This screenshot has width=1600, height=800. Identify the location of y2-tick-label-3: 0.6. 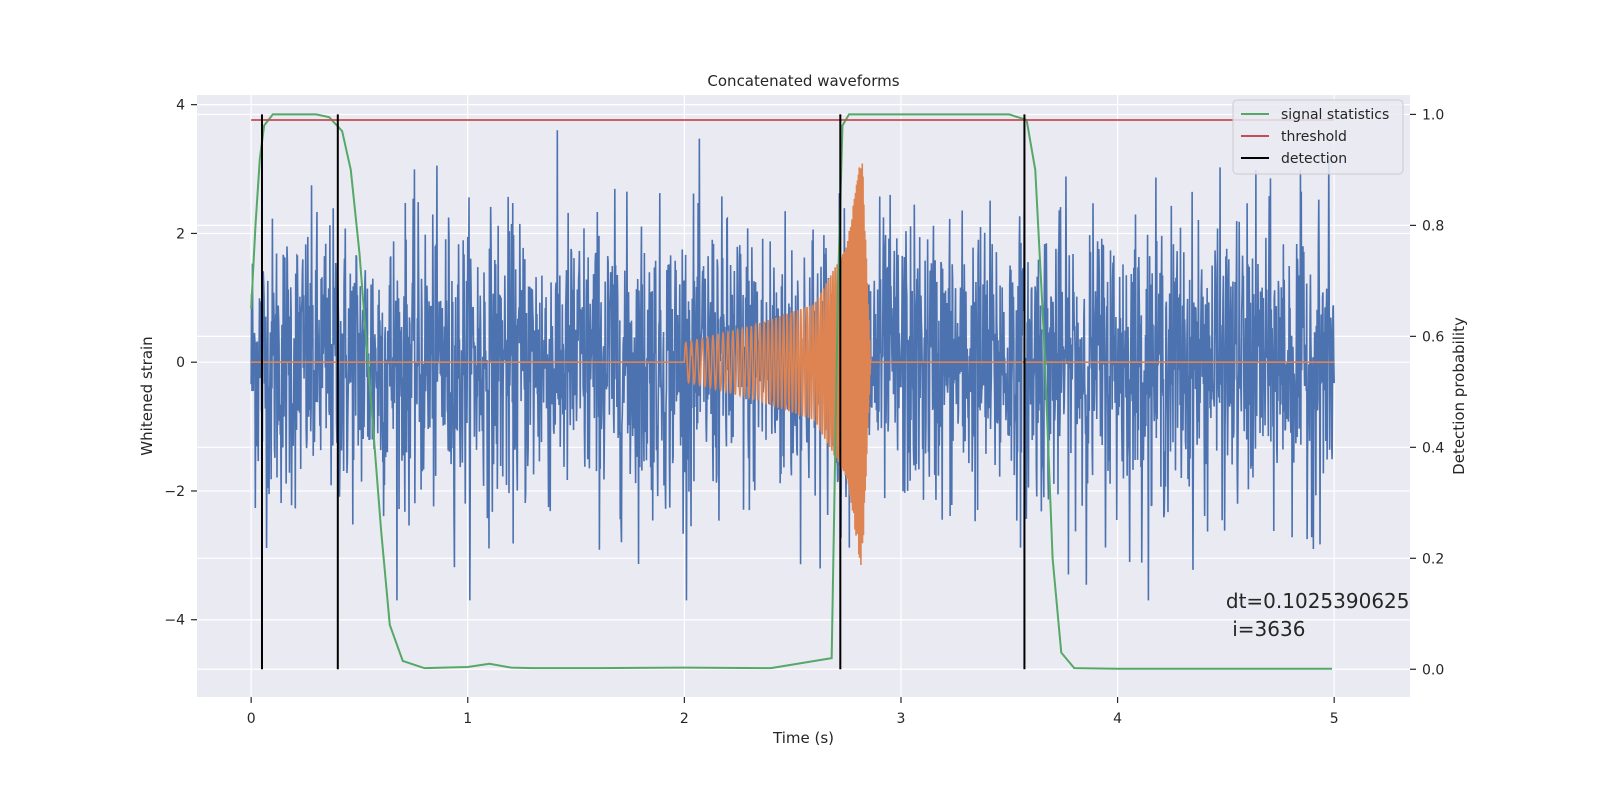
(1433, 337).